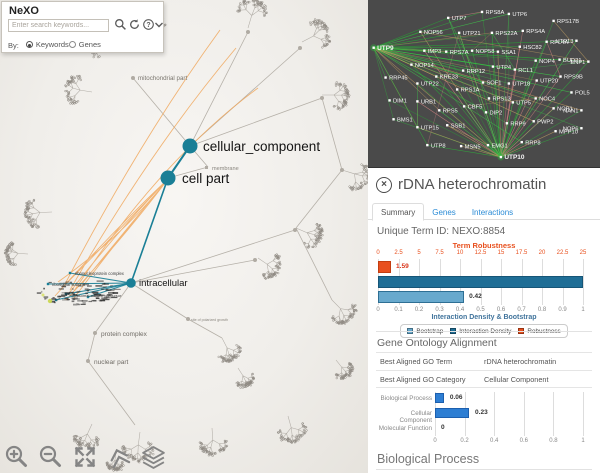 Image resolution: width=600 pixels, height=473 pixels. I want to click on gene-node: CBF5, so click(472, 108).